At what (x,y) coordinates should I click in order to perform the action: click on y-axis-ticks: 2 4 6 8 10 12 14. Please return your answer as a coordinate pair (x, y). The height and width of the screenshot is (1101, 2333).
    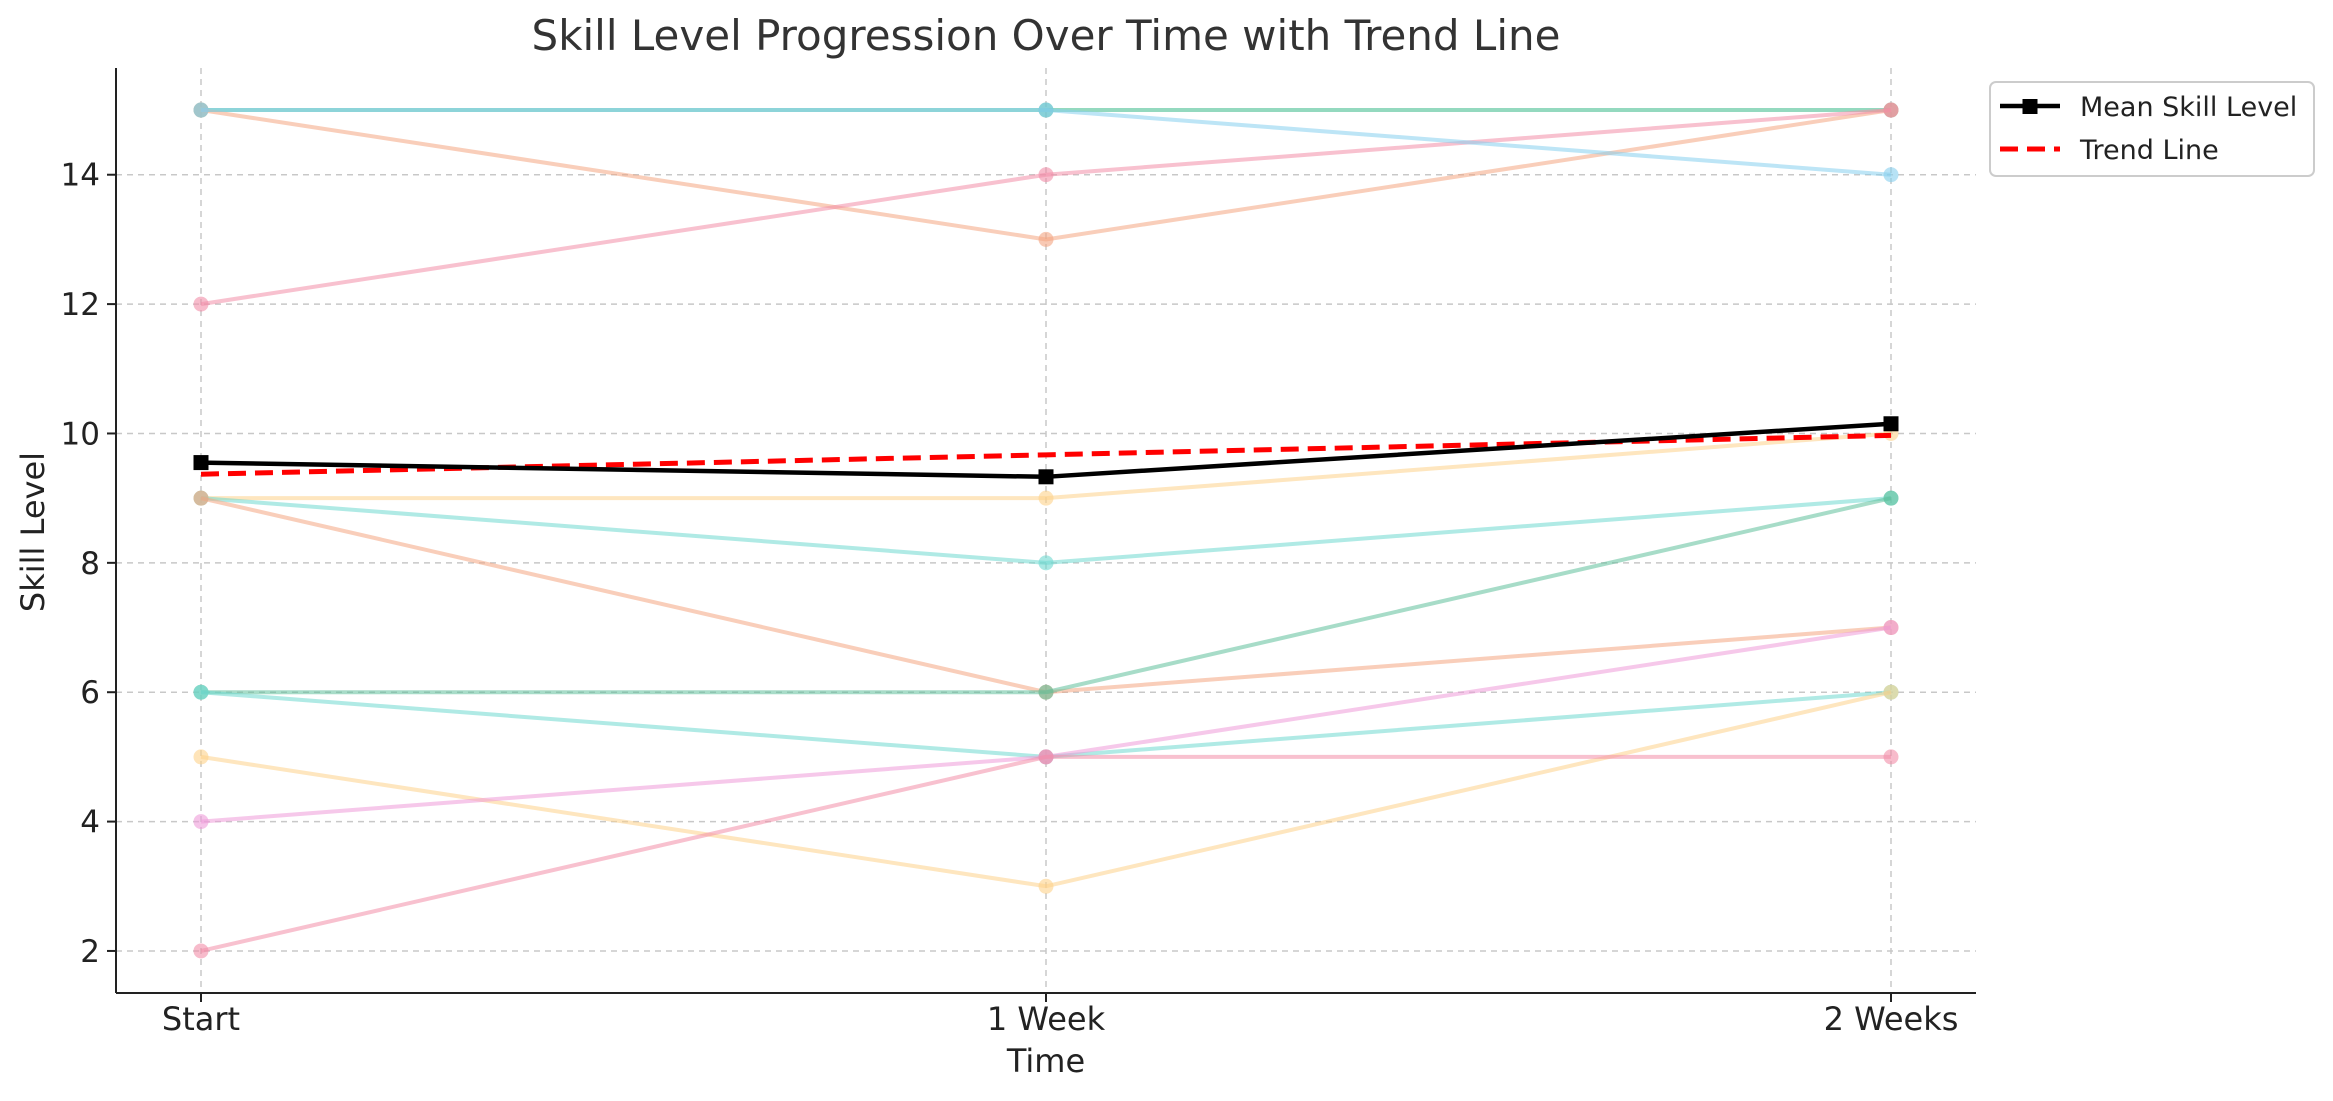
    Looking at the image, I should click on (88, 564).